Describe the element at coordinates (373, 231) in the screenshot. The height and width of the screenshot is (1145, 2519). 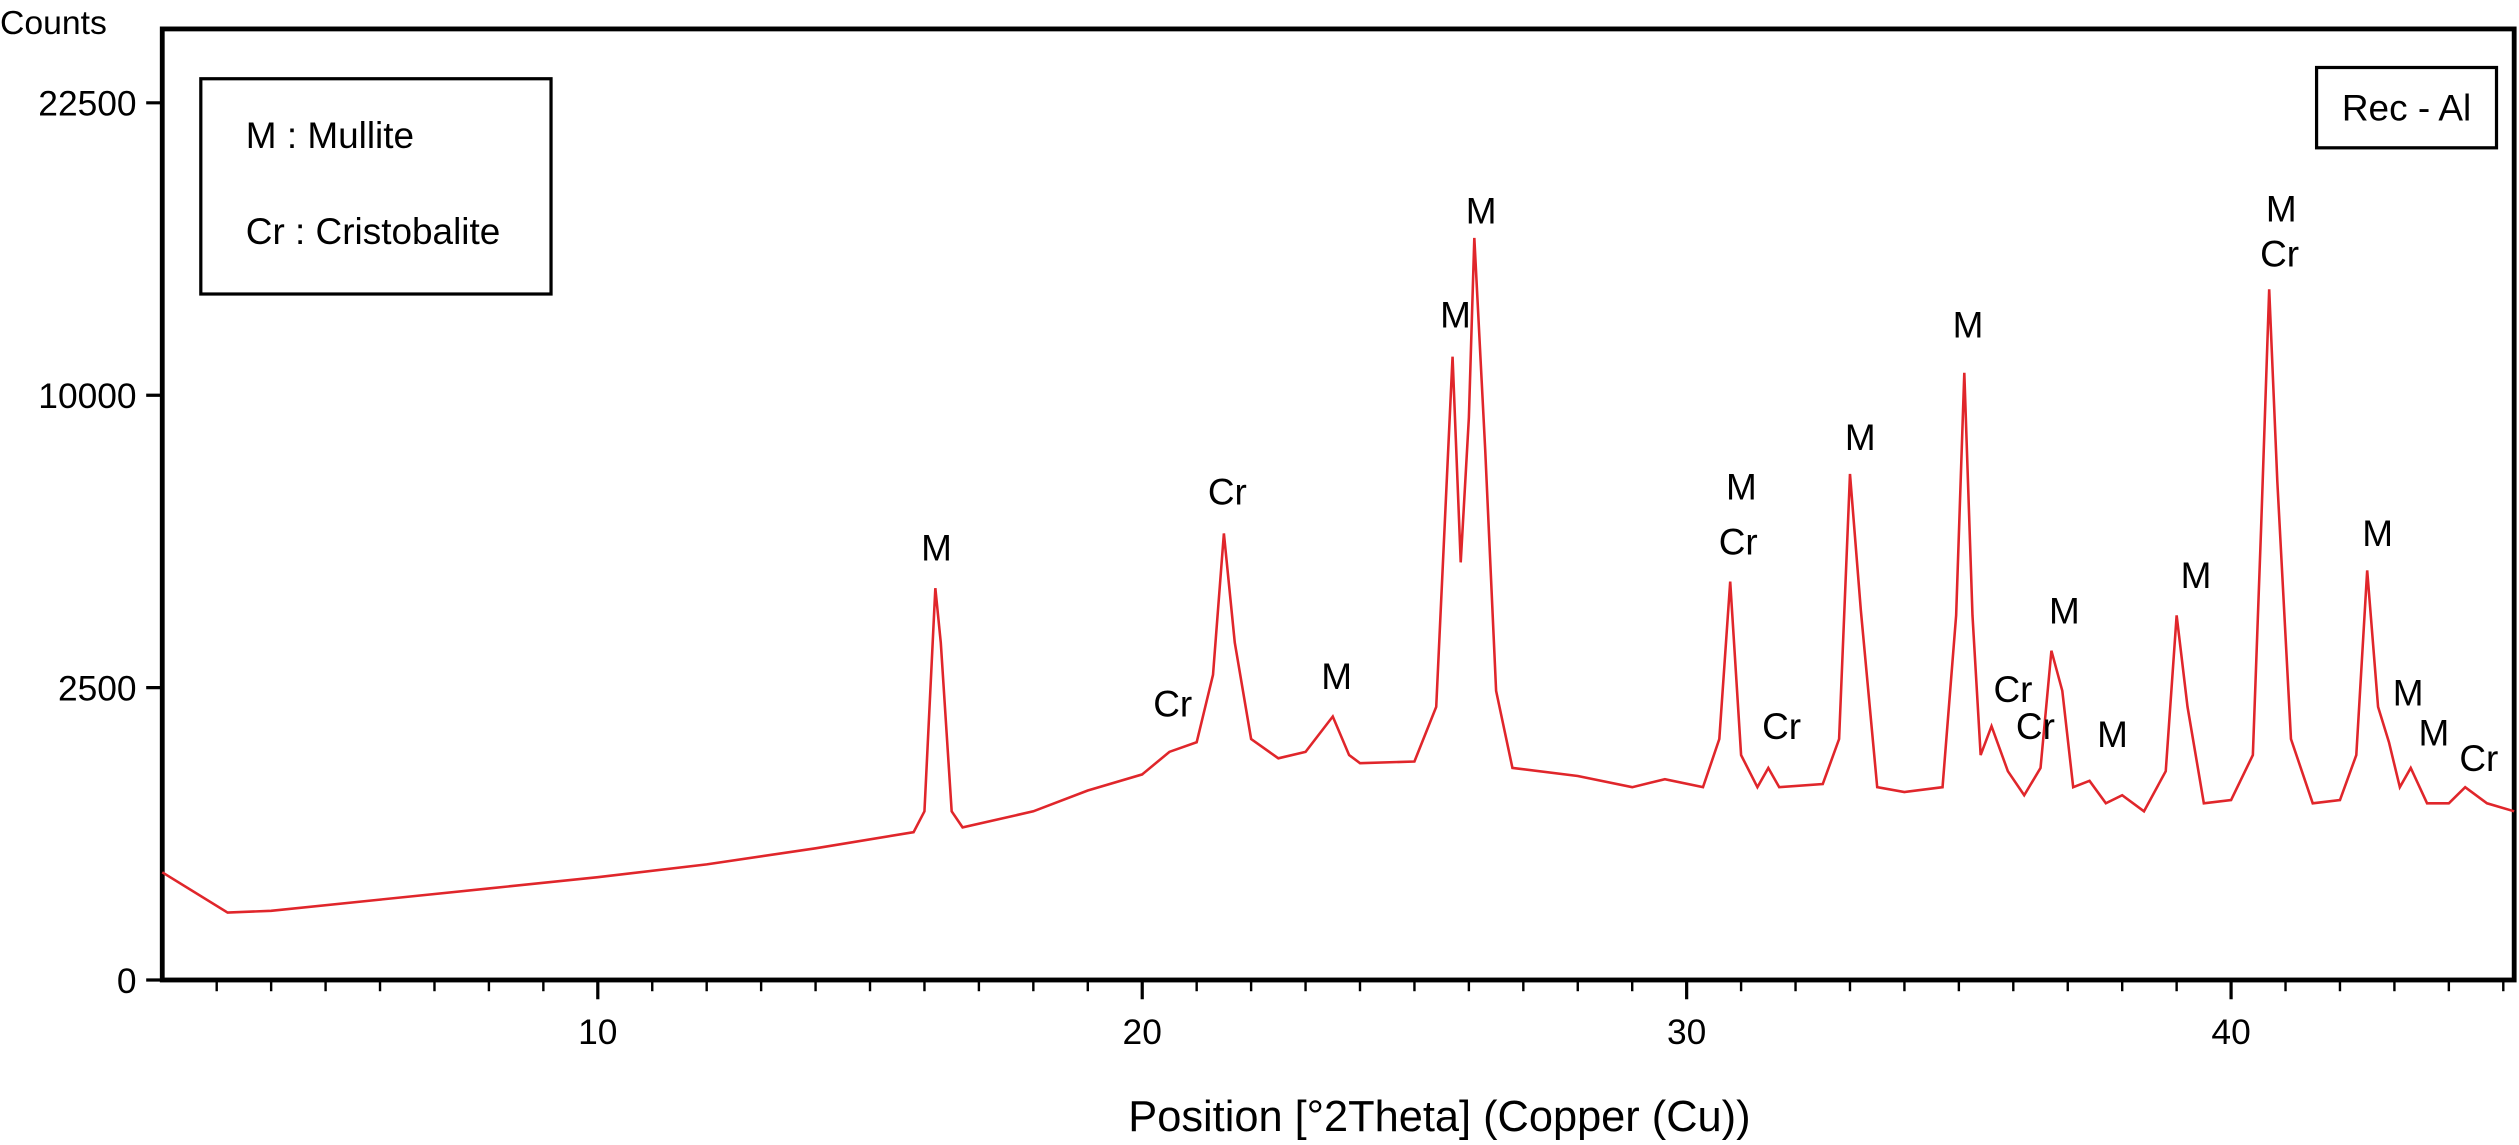
I see `legend-entry: Cr : Cristobalite` at that location.